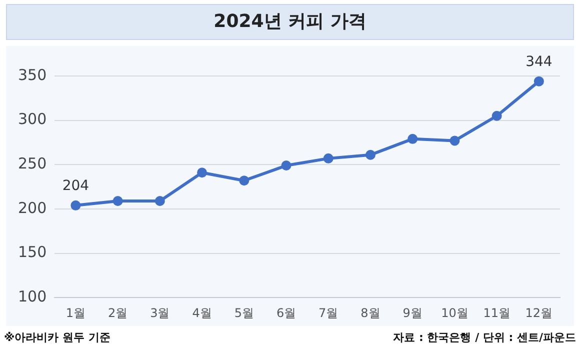 The height and width of the screenshot is (350, 580). What do you see at coordinates (32, 163) in the screenshot?
I see `y-tick-label: 250` at bounding box center [32, 163].